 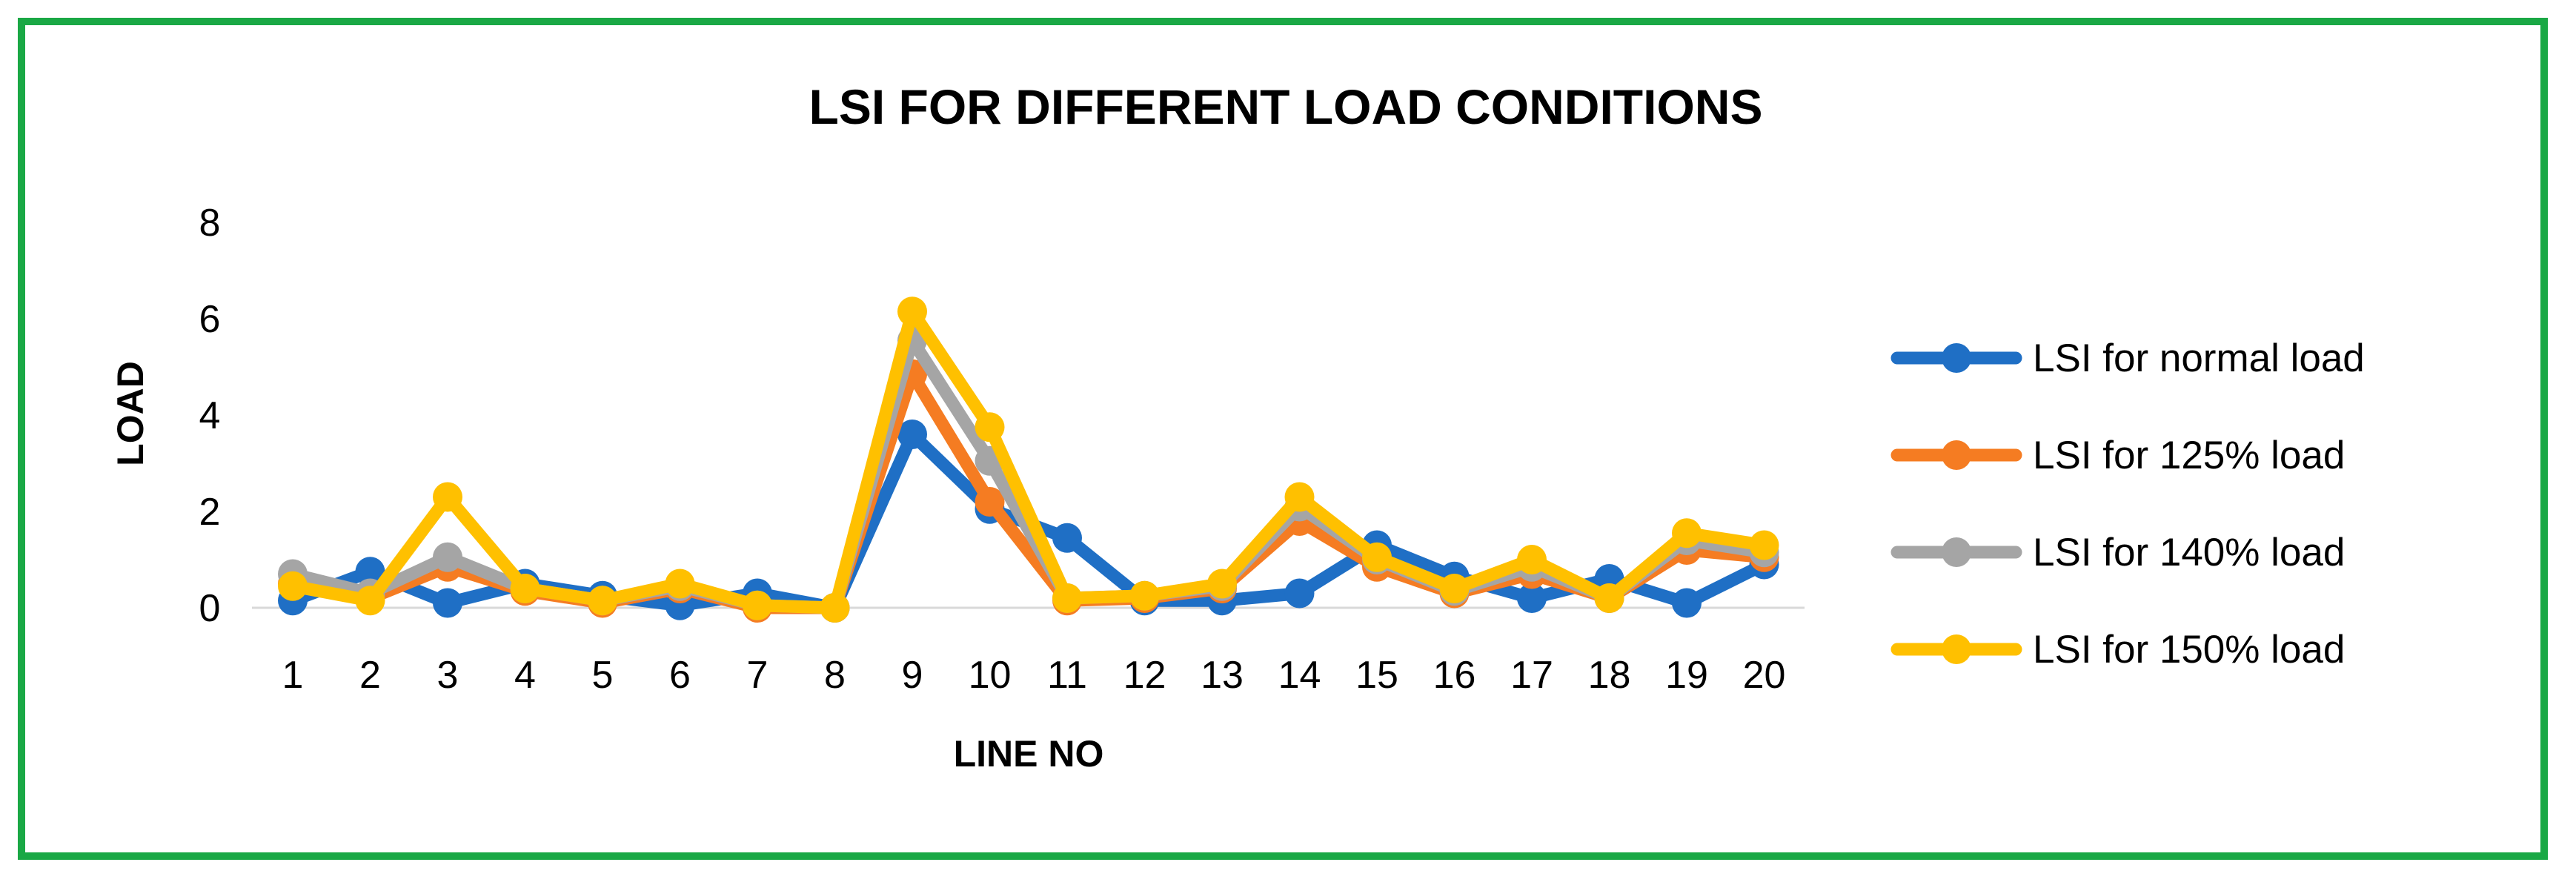 What do you see at coordinates (1067, 676) in the screenshot?
I see `x-tick-label: 11` at bounding box center [1067, 676].